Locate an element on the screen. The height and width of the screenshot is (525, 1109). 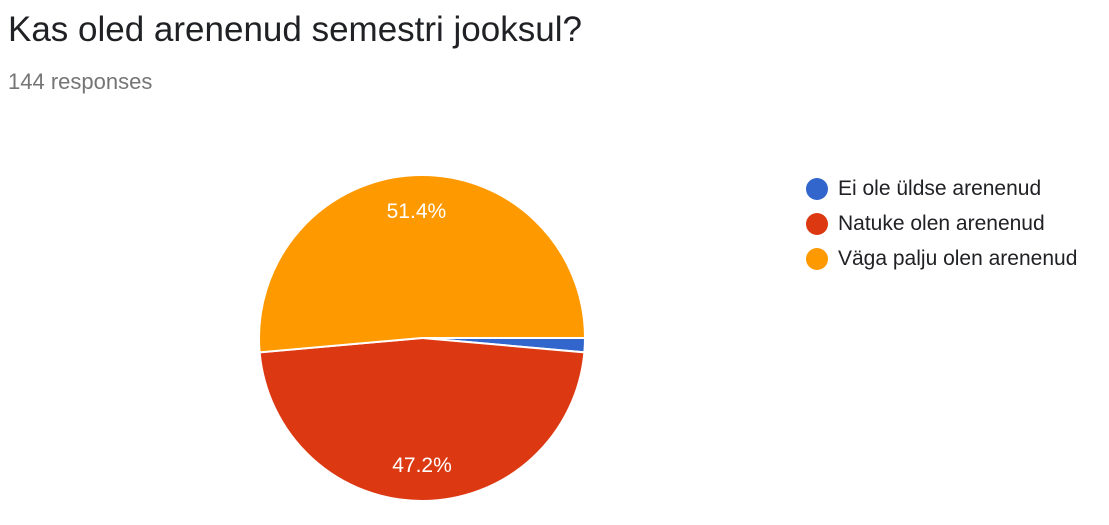
slice-value-label: 51.4% is located at coordinates (417, 211).